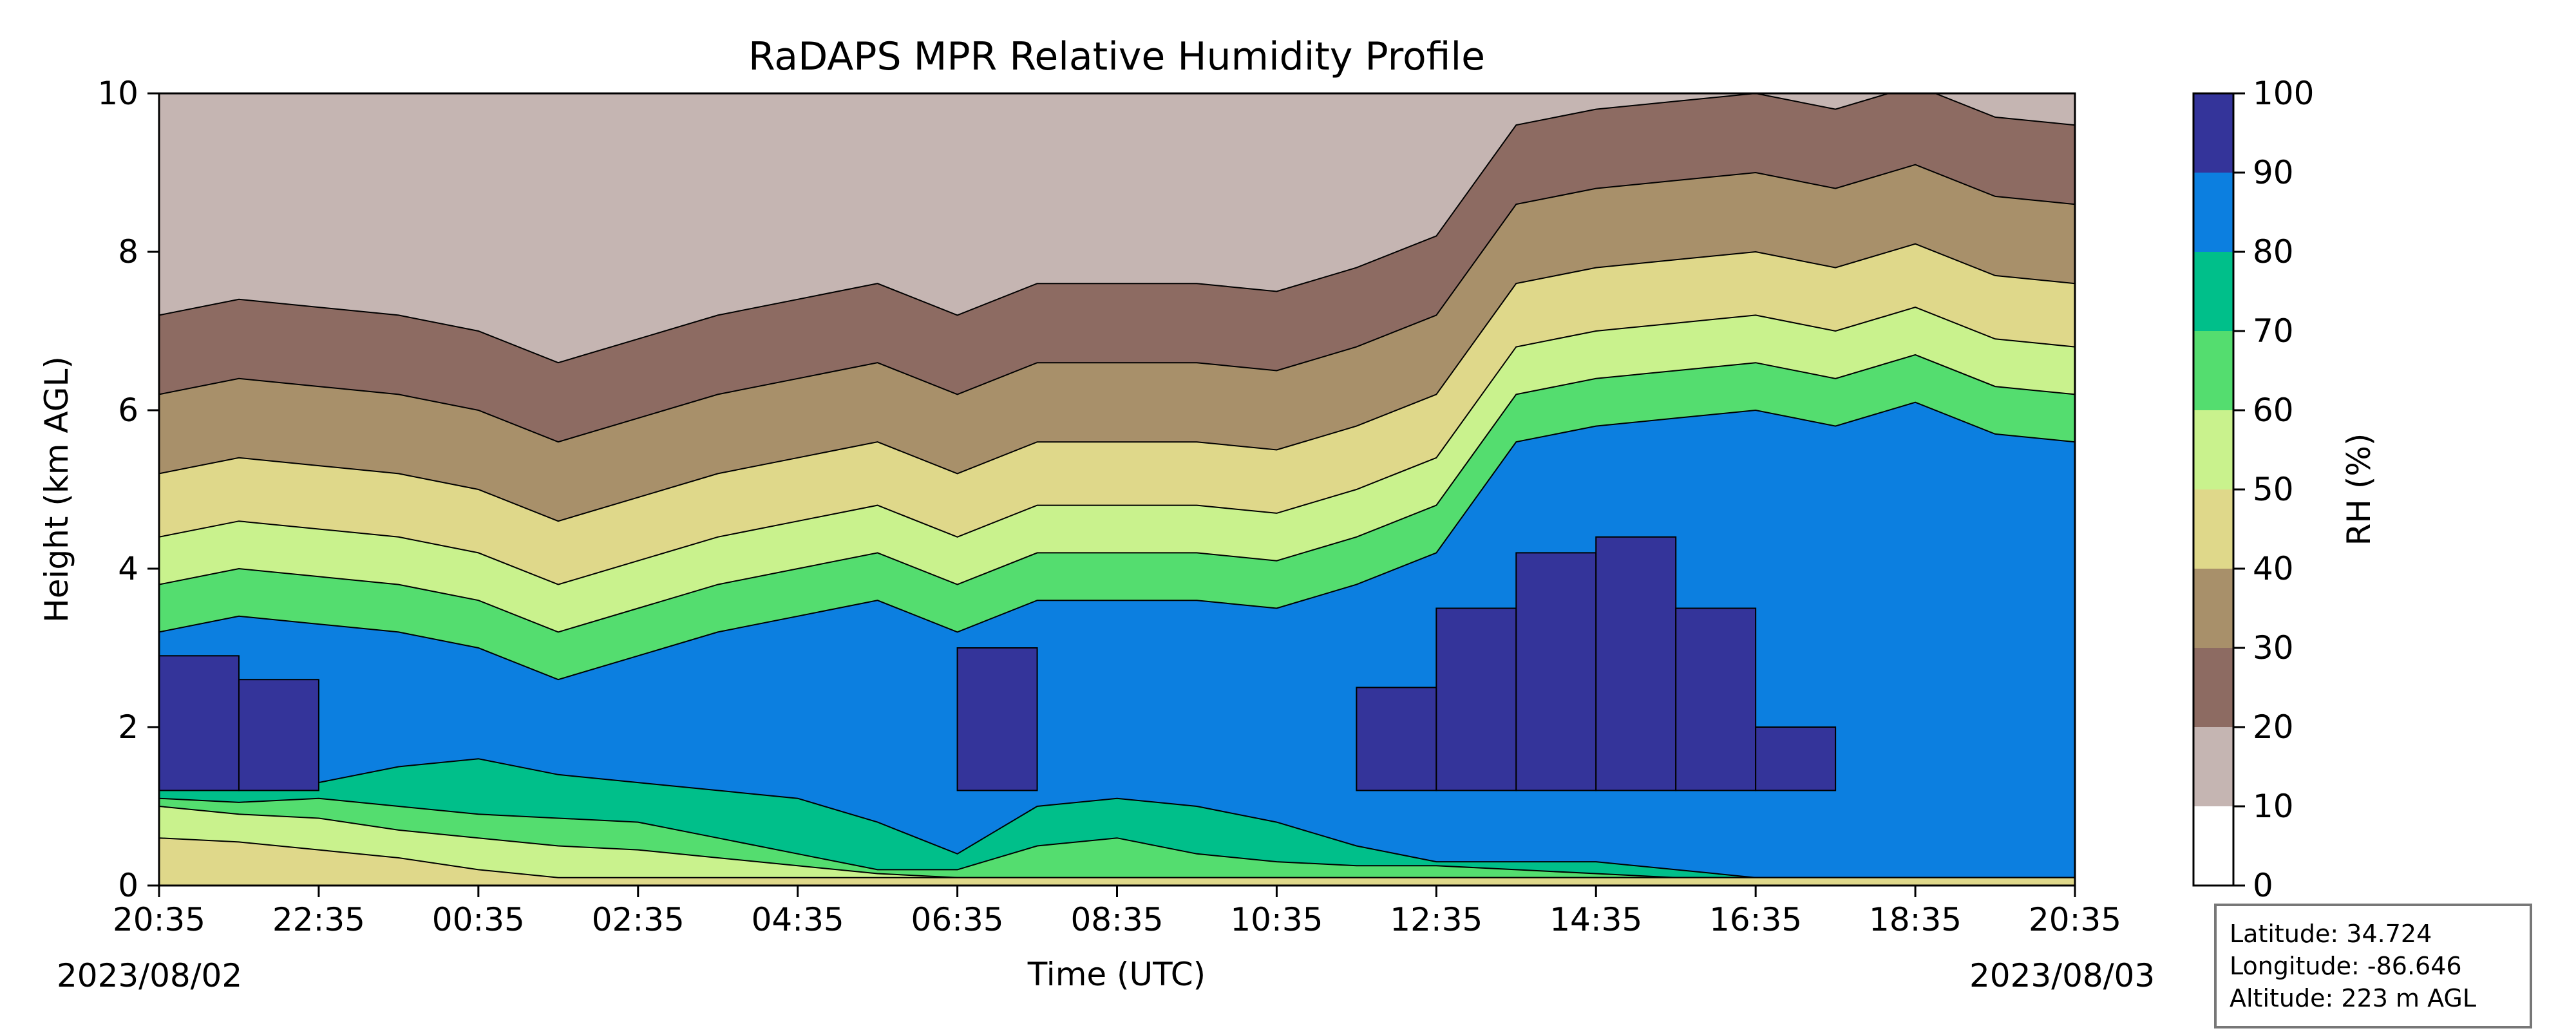 This screenshot has width=2576, height=1033. I want to click on x-axis-label: Time (UTC), so click(1116, 975).